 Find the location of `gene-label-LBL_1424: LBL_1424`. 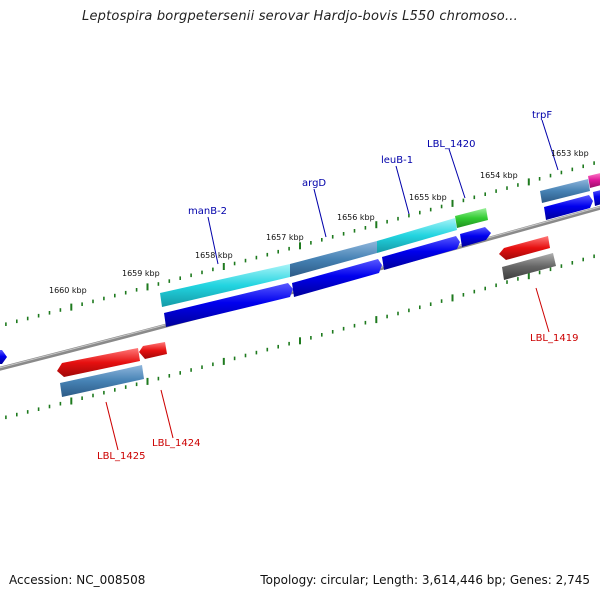

gene-label-LBL_1424: LBL_1424 is located at coordinates (176, 443).